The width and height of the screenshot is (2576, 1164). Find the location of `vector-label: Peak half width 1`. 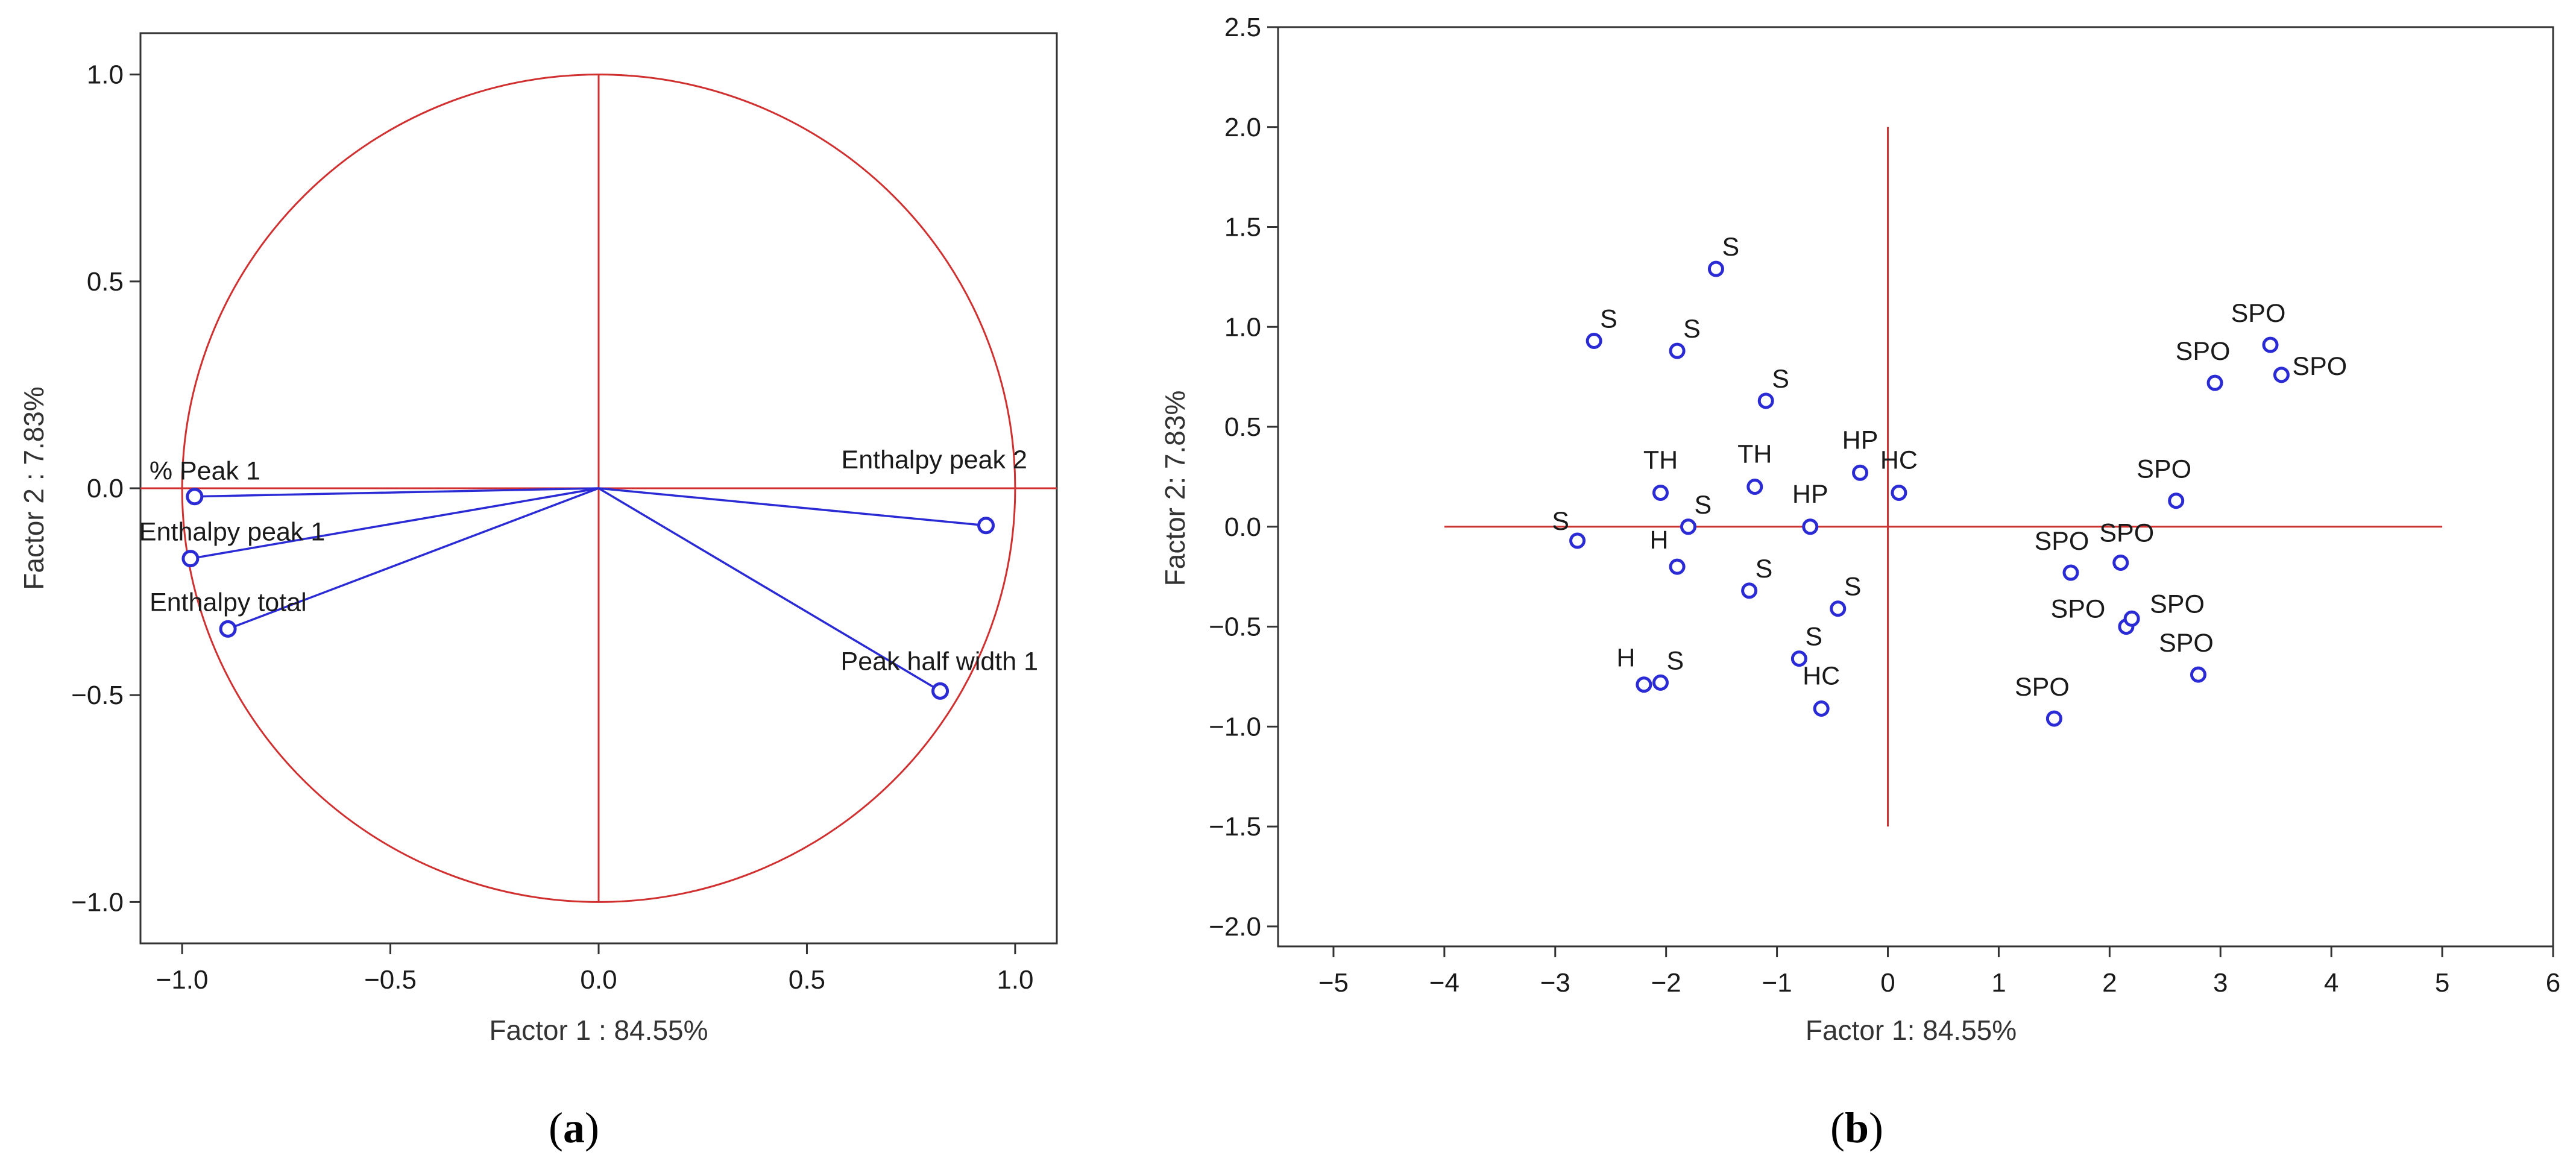

vector-label: Peak half width 1 is located at coordinates (939, 662).